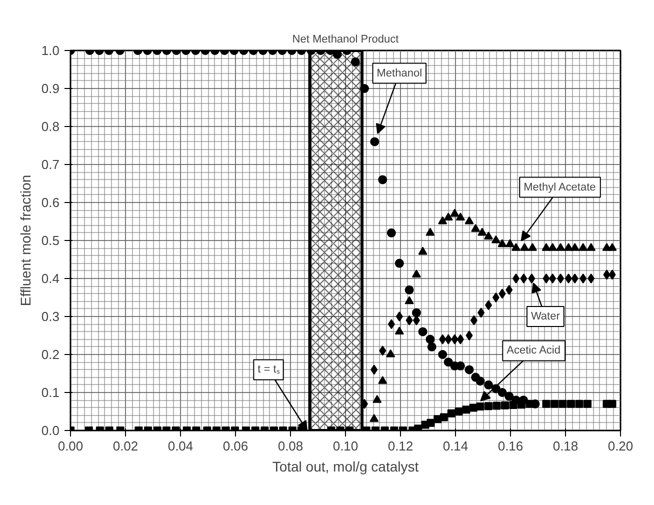 The width and height of the screenshot is (654, 505). I want to click on text: Methyl Acetate, so click(560, 187).